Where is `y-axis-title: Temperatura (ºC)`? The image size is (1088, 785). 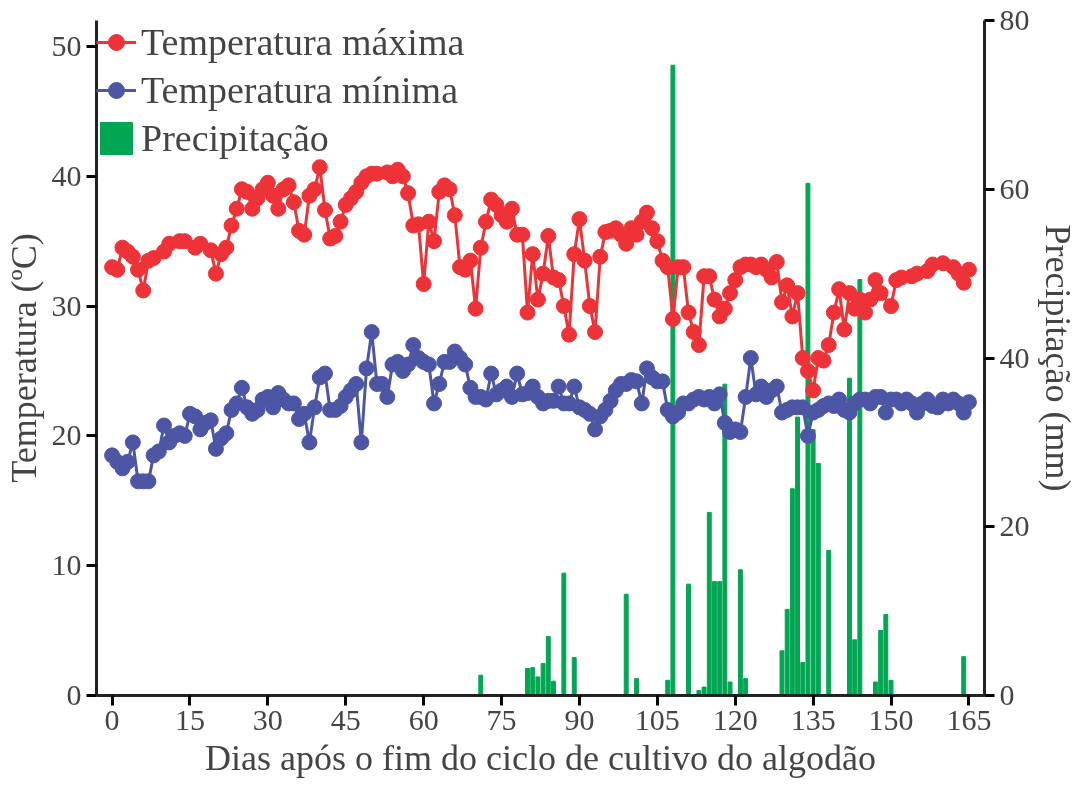 y-axis-title: Temperatura (ºC) is located at coordinates (23, 358).